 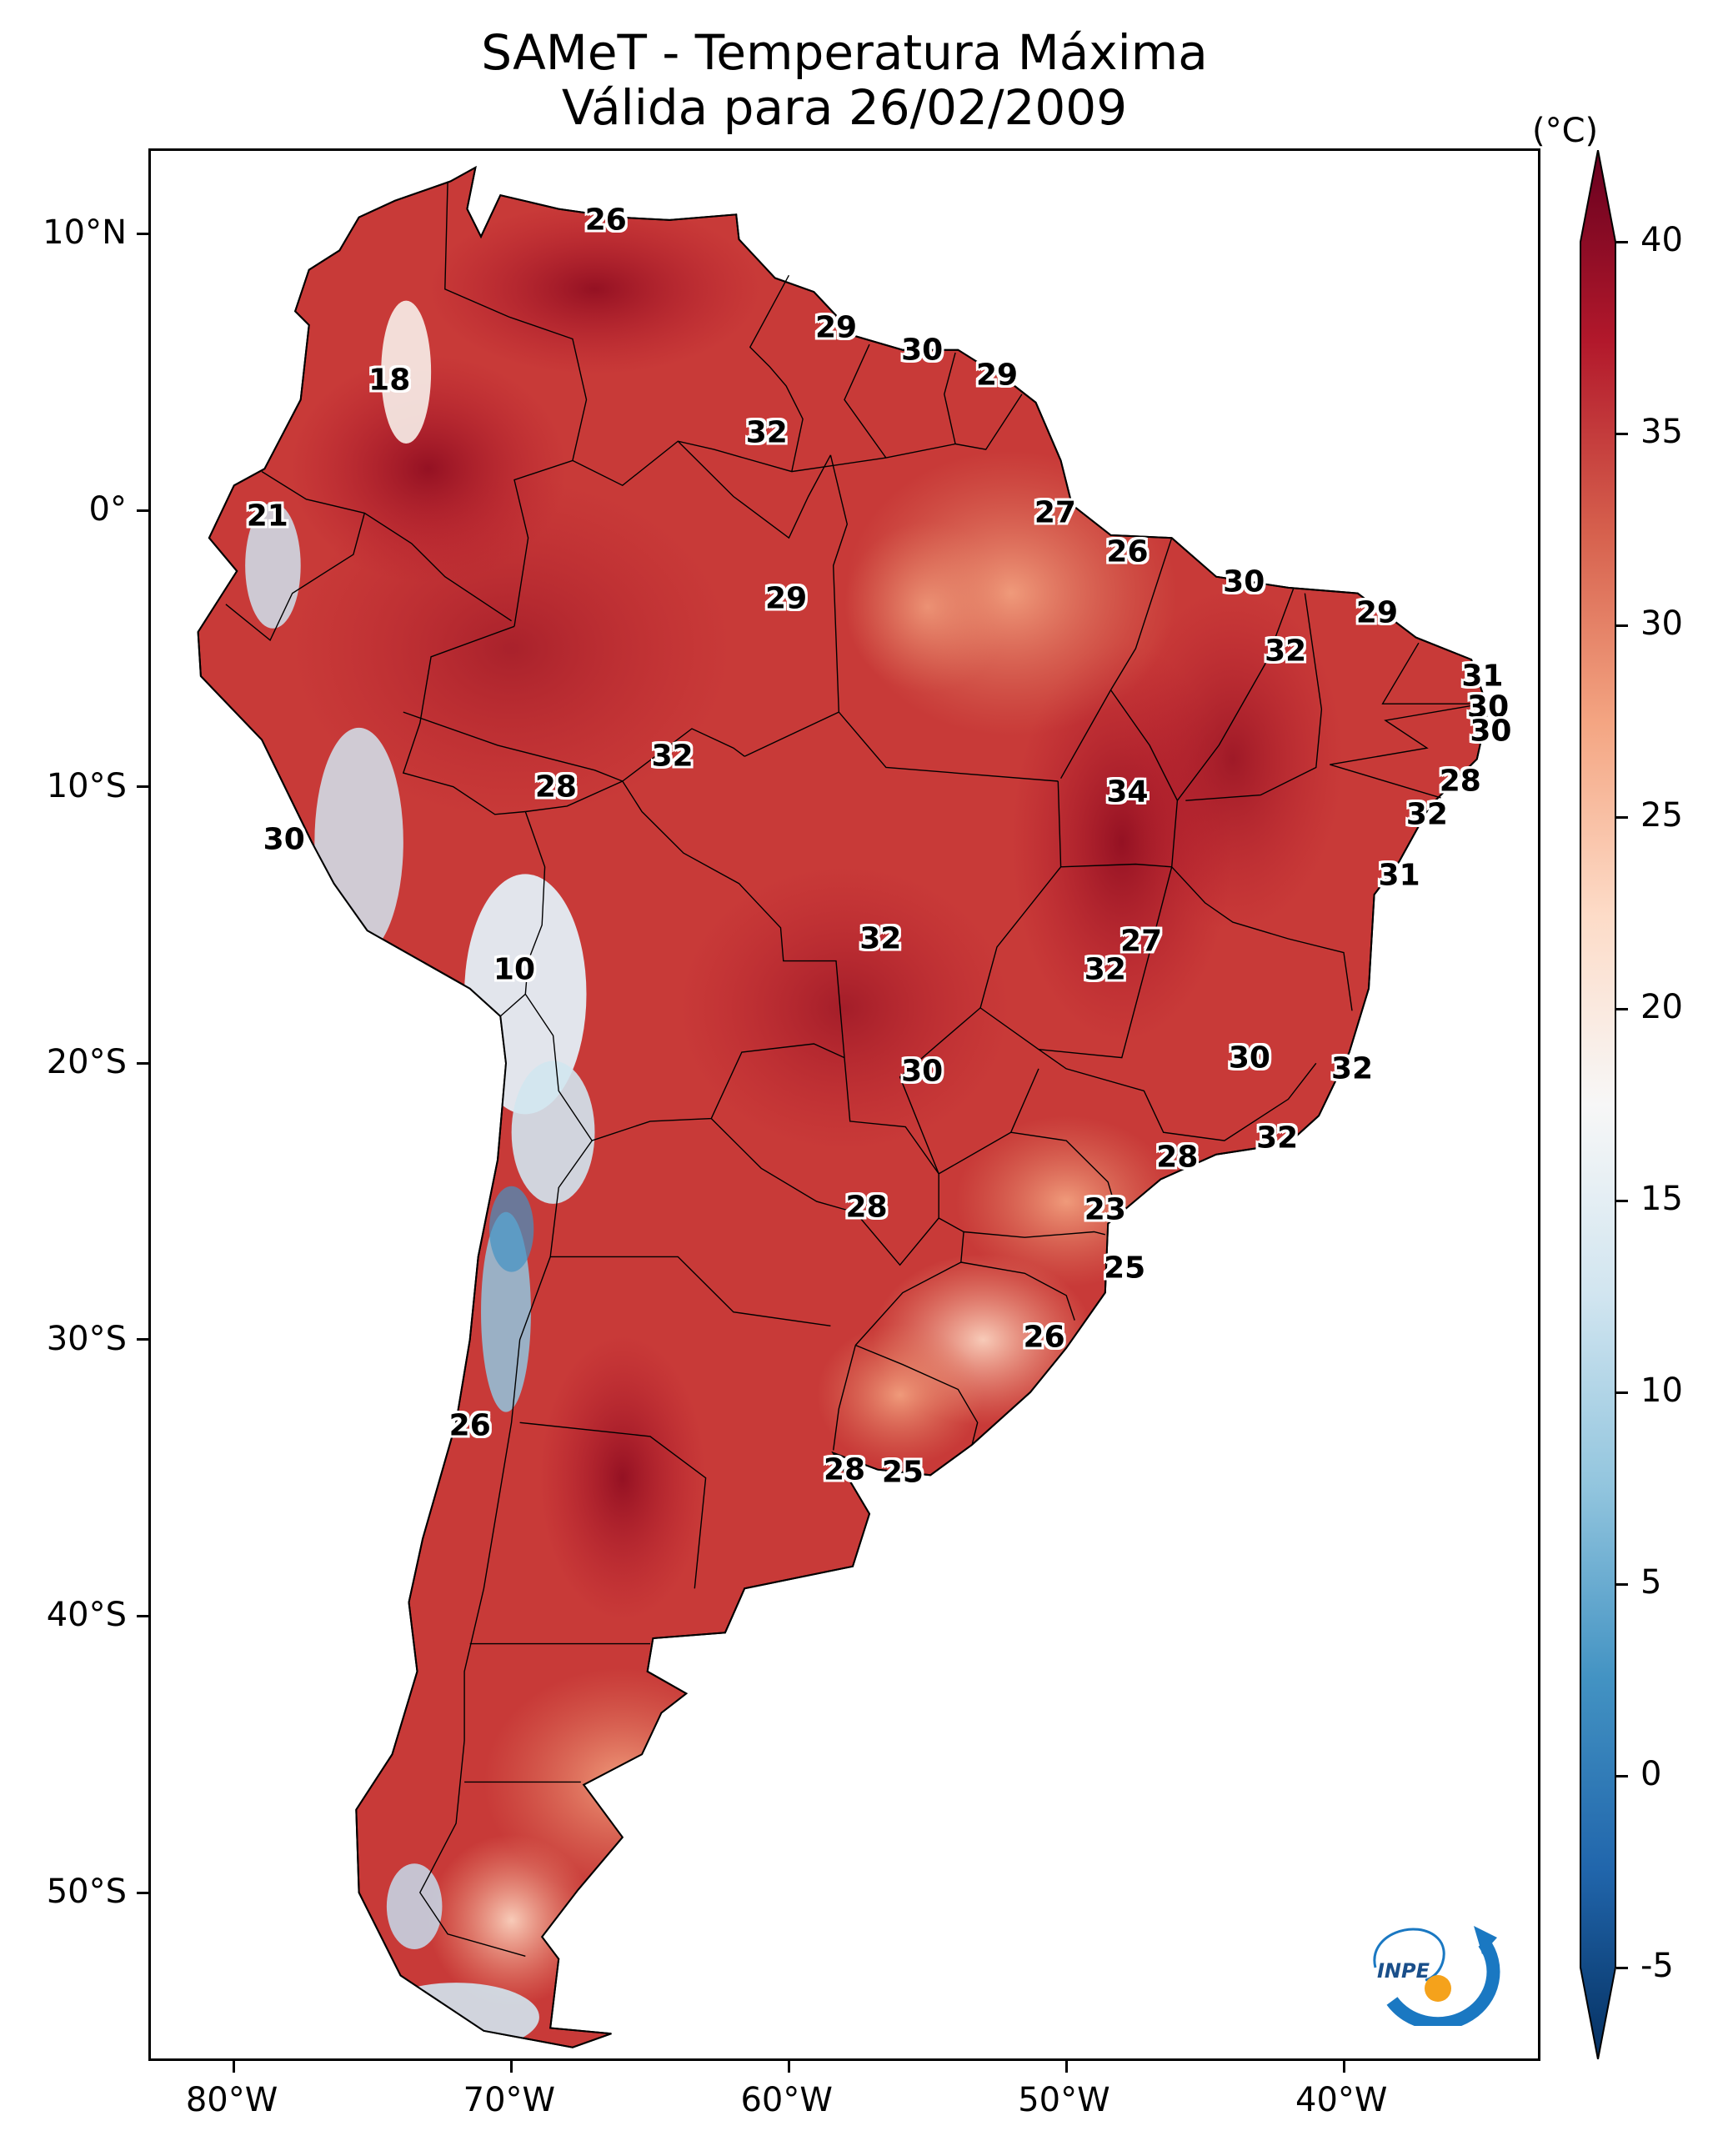 I want to click on hot-core-amazon-west, so click(x=512, y=648).